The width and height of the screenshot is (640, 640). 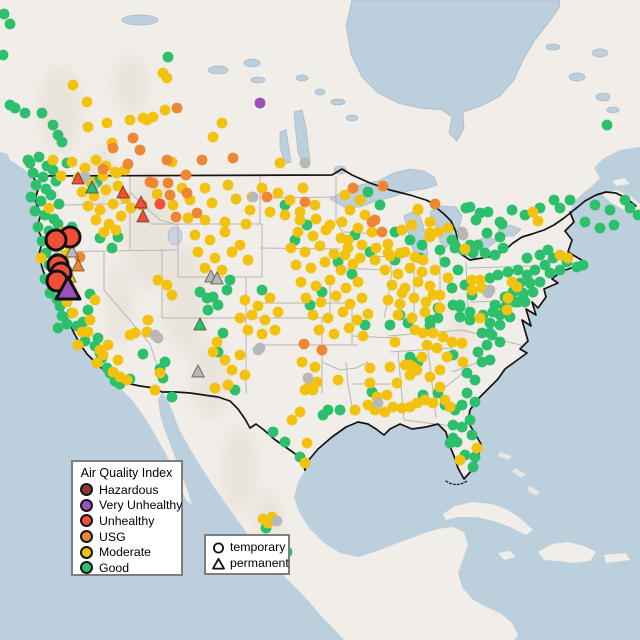 What do you see at coordinates (198, 371) in the screenshot?
I see `aqi-marker-missing-permanent` at bounding box center [198, 371].